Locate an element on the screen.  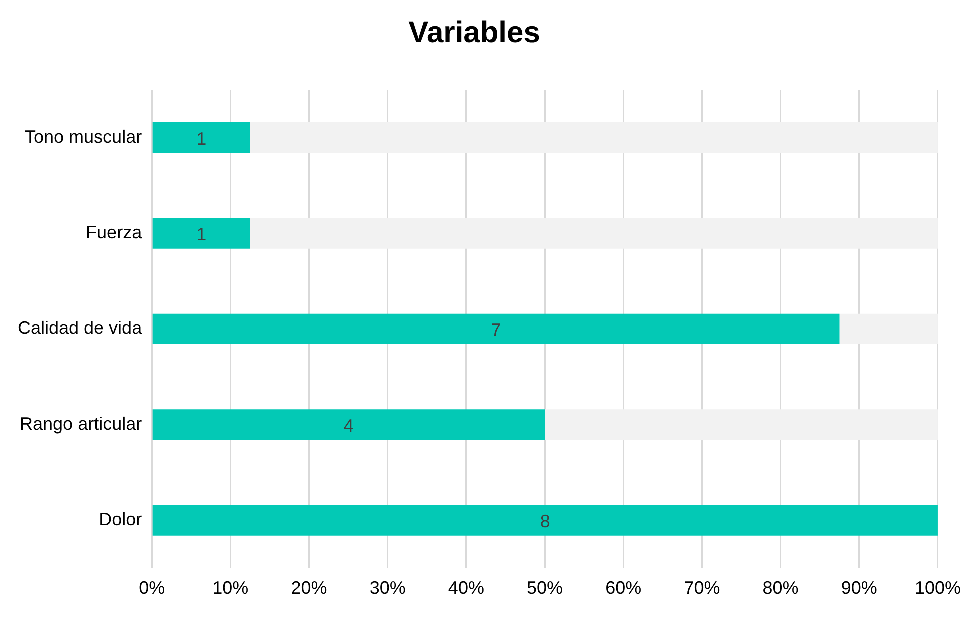
y-tick-label: Tono muscular is located at coordinates (83, 136).